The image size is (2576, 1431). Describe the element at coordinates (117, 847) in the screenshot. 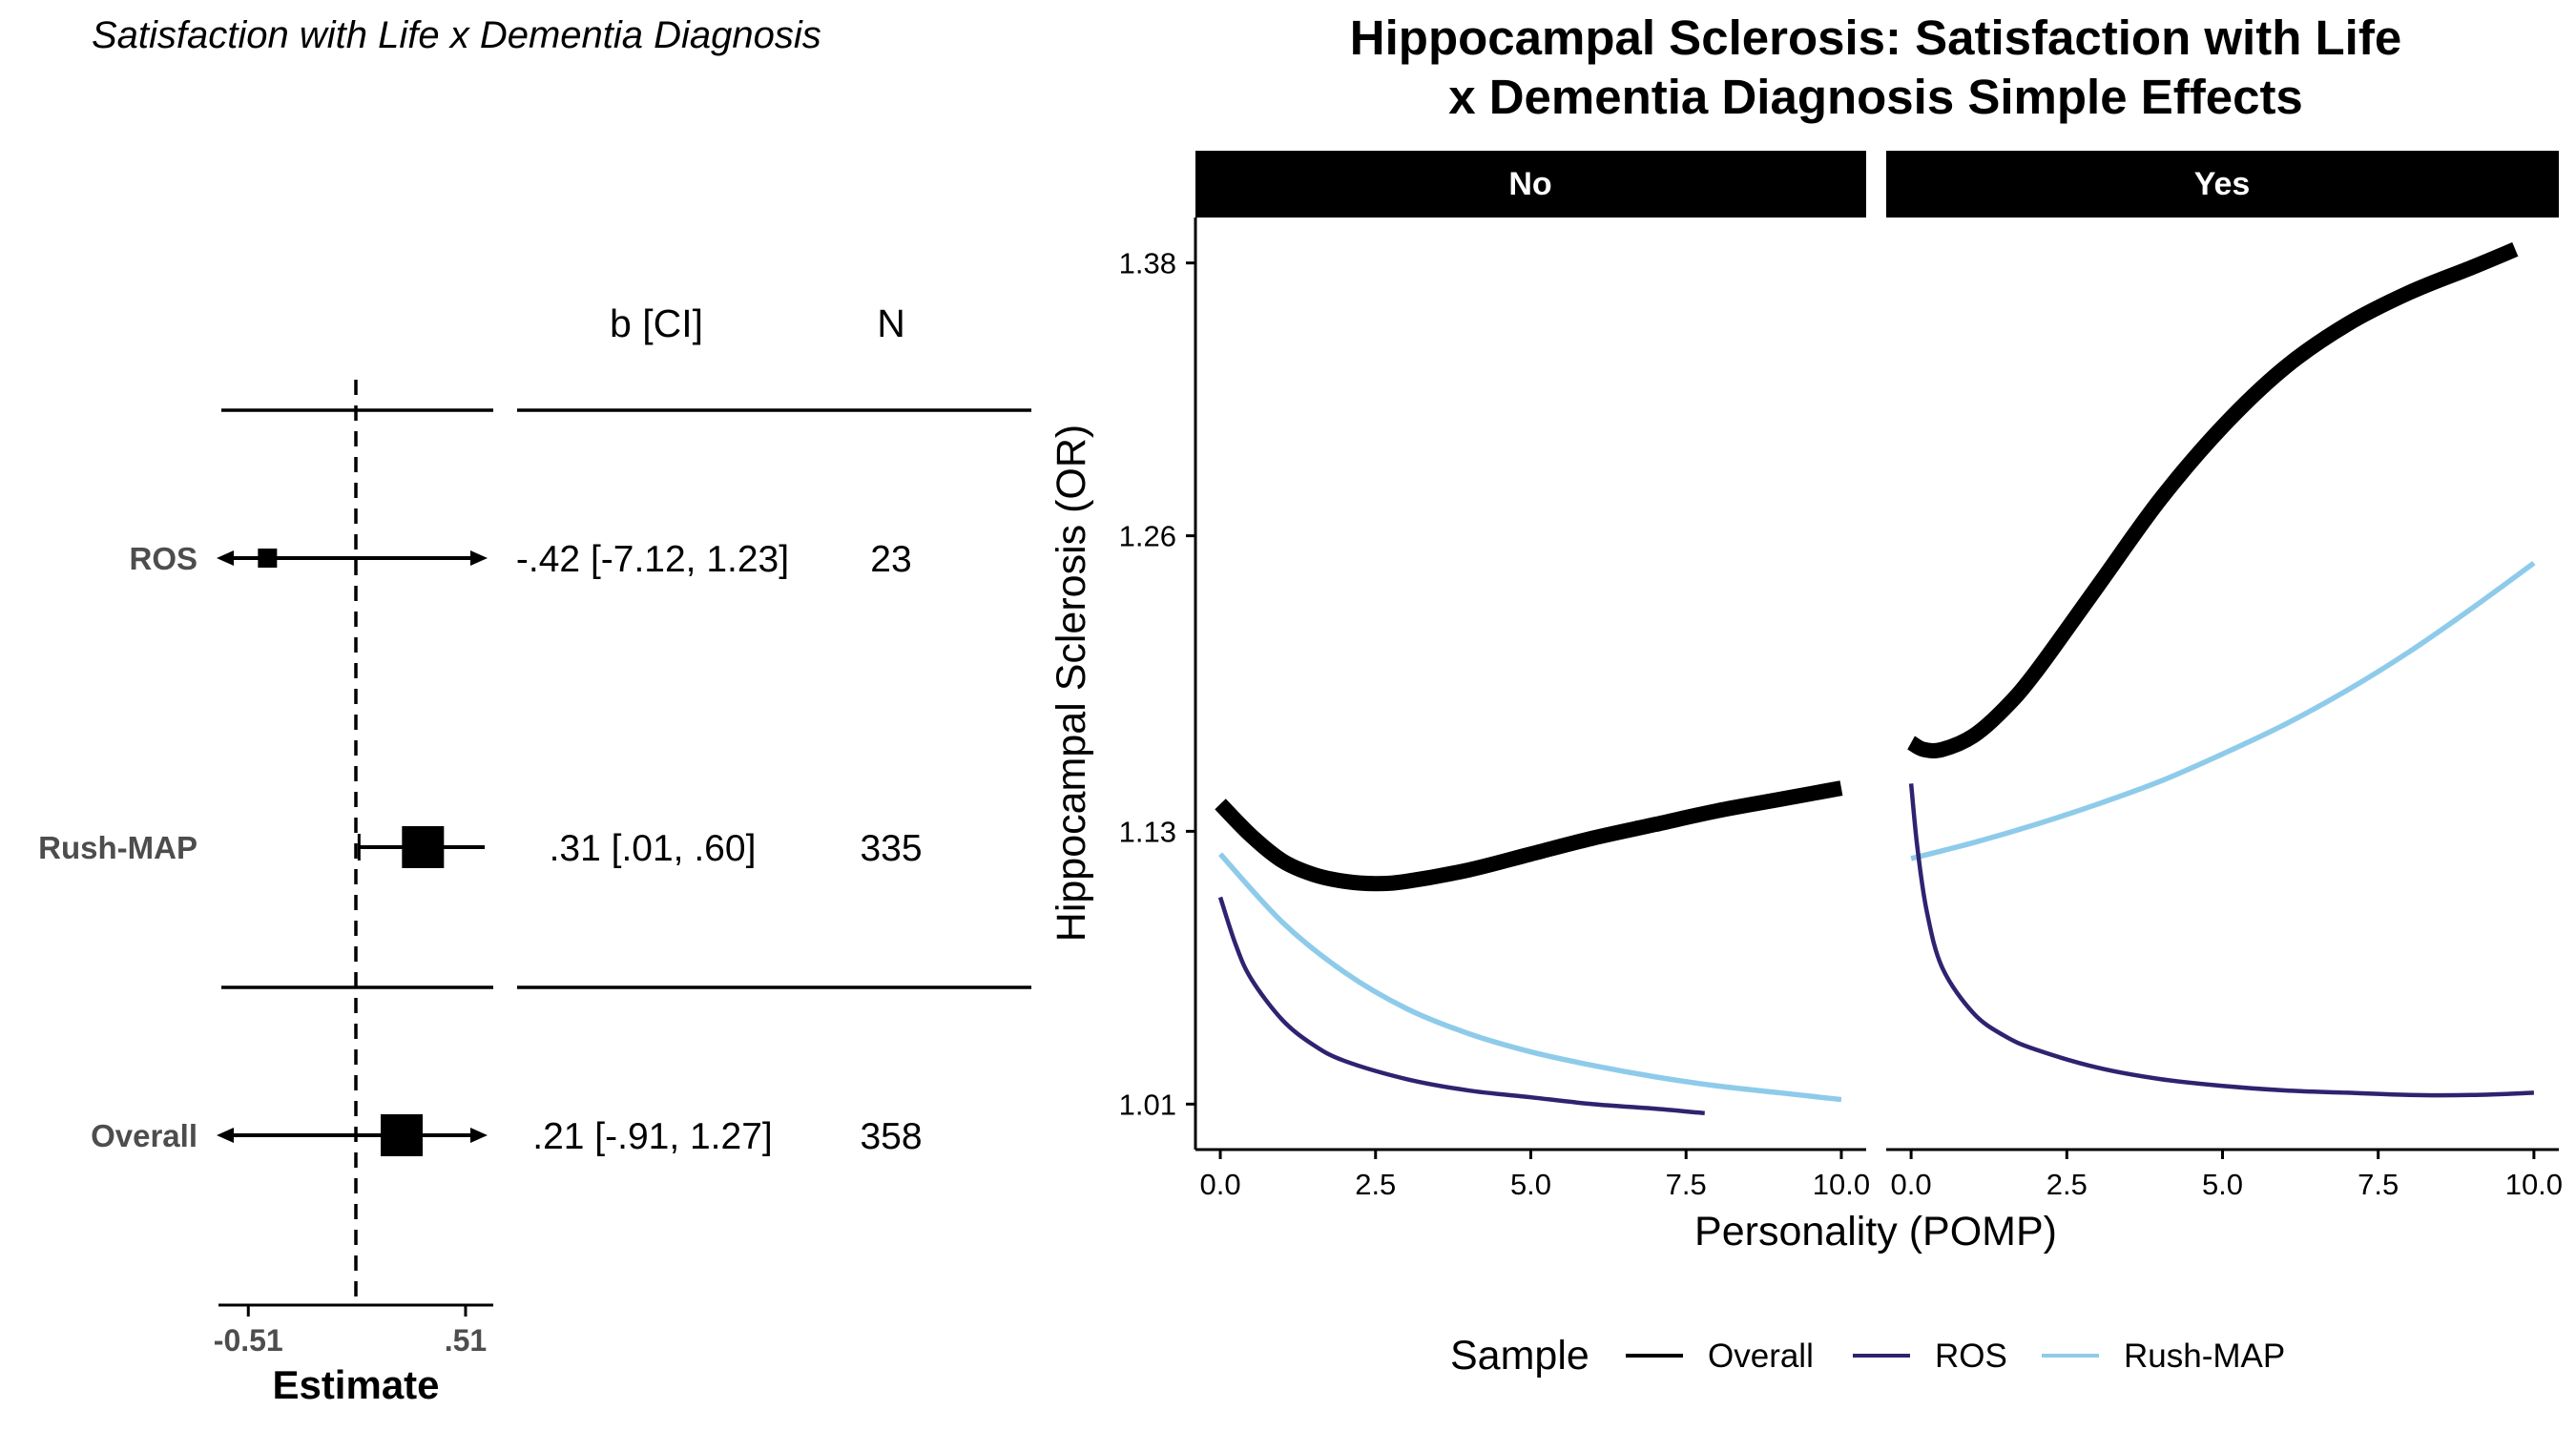

I see `forest-row-label: Rush-MAP` at that location.